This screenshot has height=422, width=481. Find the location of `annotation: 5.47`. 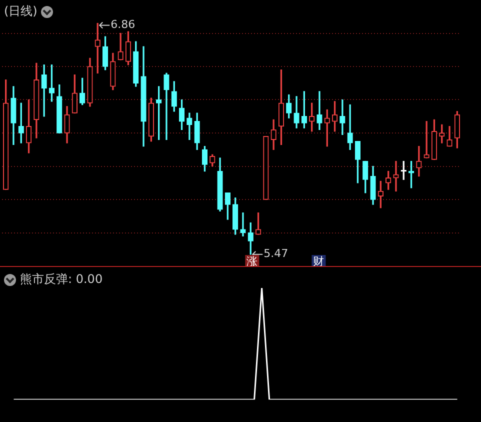

annotation: 5.47 is located at coordinates (276, 253).